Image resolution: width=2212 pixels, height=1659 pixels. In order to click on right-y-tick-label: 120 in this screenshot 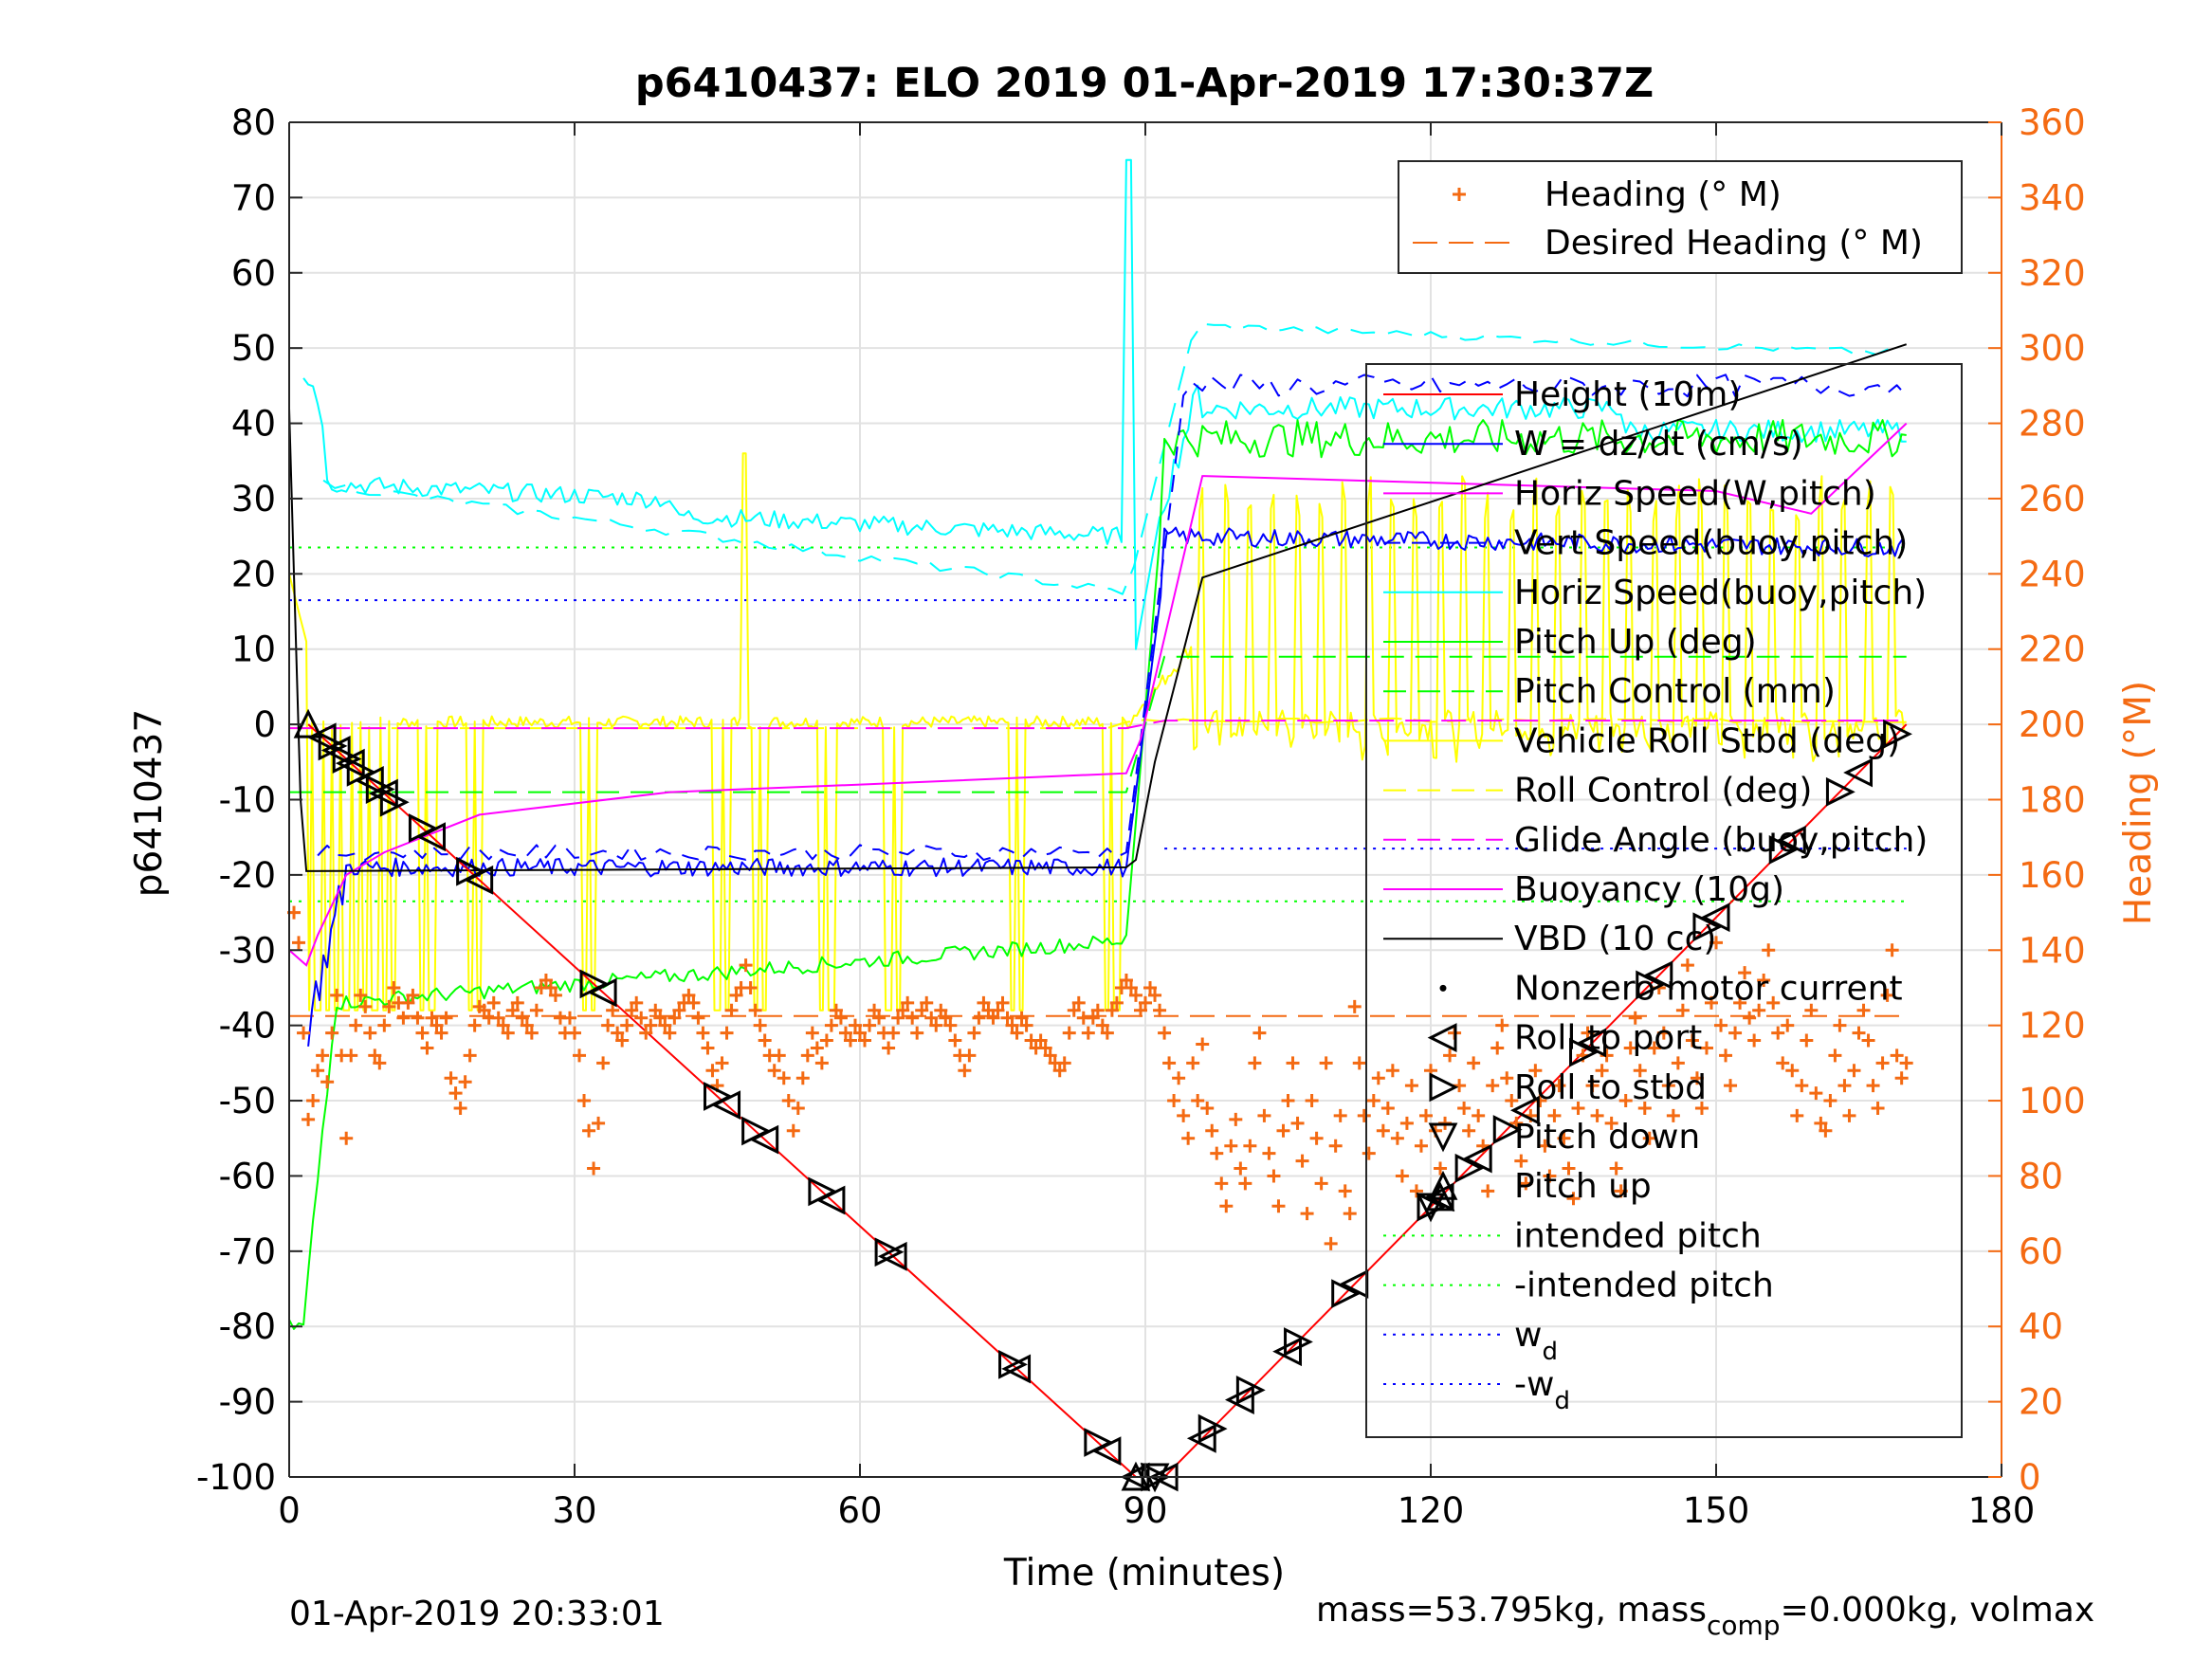, I will do `click(2052, 1026)`.